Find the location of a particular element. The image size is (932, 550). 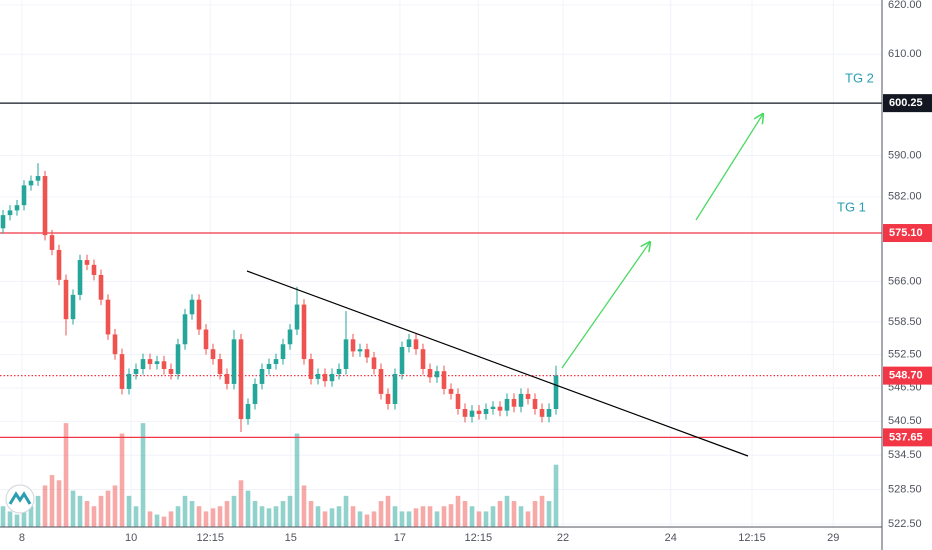

logo is located at coordinates (20, 499).